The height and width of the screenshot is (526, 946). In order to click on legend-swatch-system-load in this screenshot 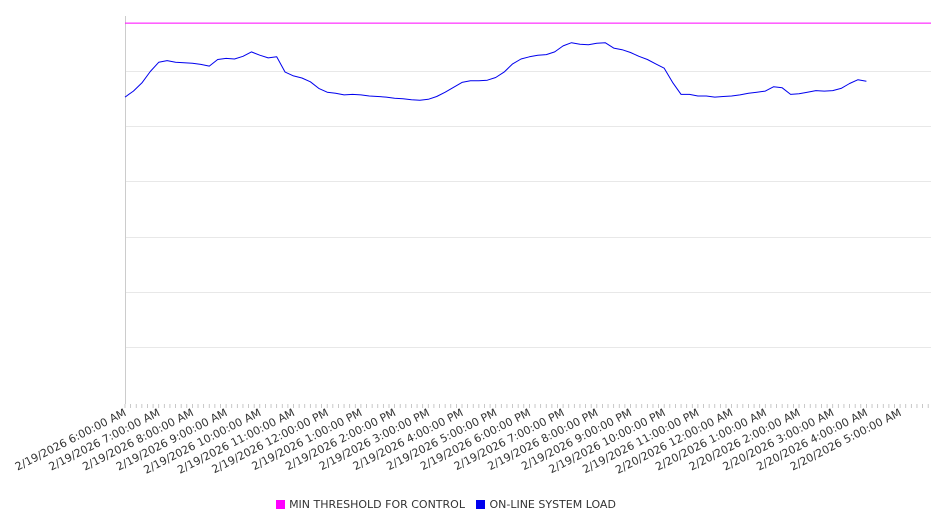, I will do `click(481, 504)`.